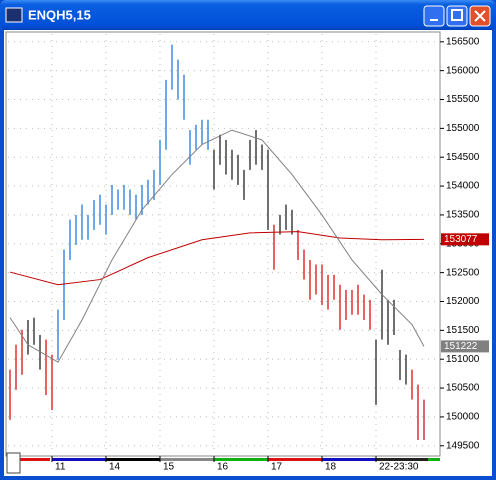  What do you see at coordinates (217, 258) in the screenshot?
I see `moving-average` at bounding box center [217, 258].